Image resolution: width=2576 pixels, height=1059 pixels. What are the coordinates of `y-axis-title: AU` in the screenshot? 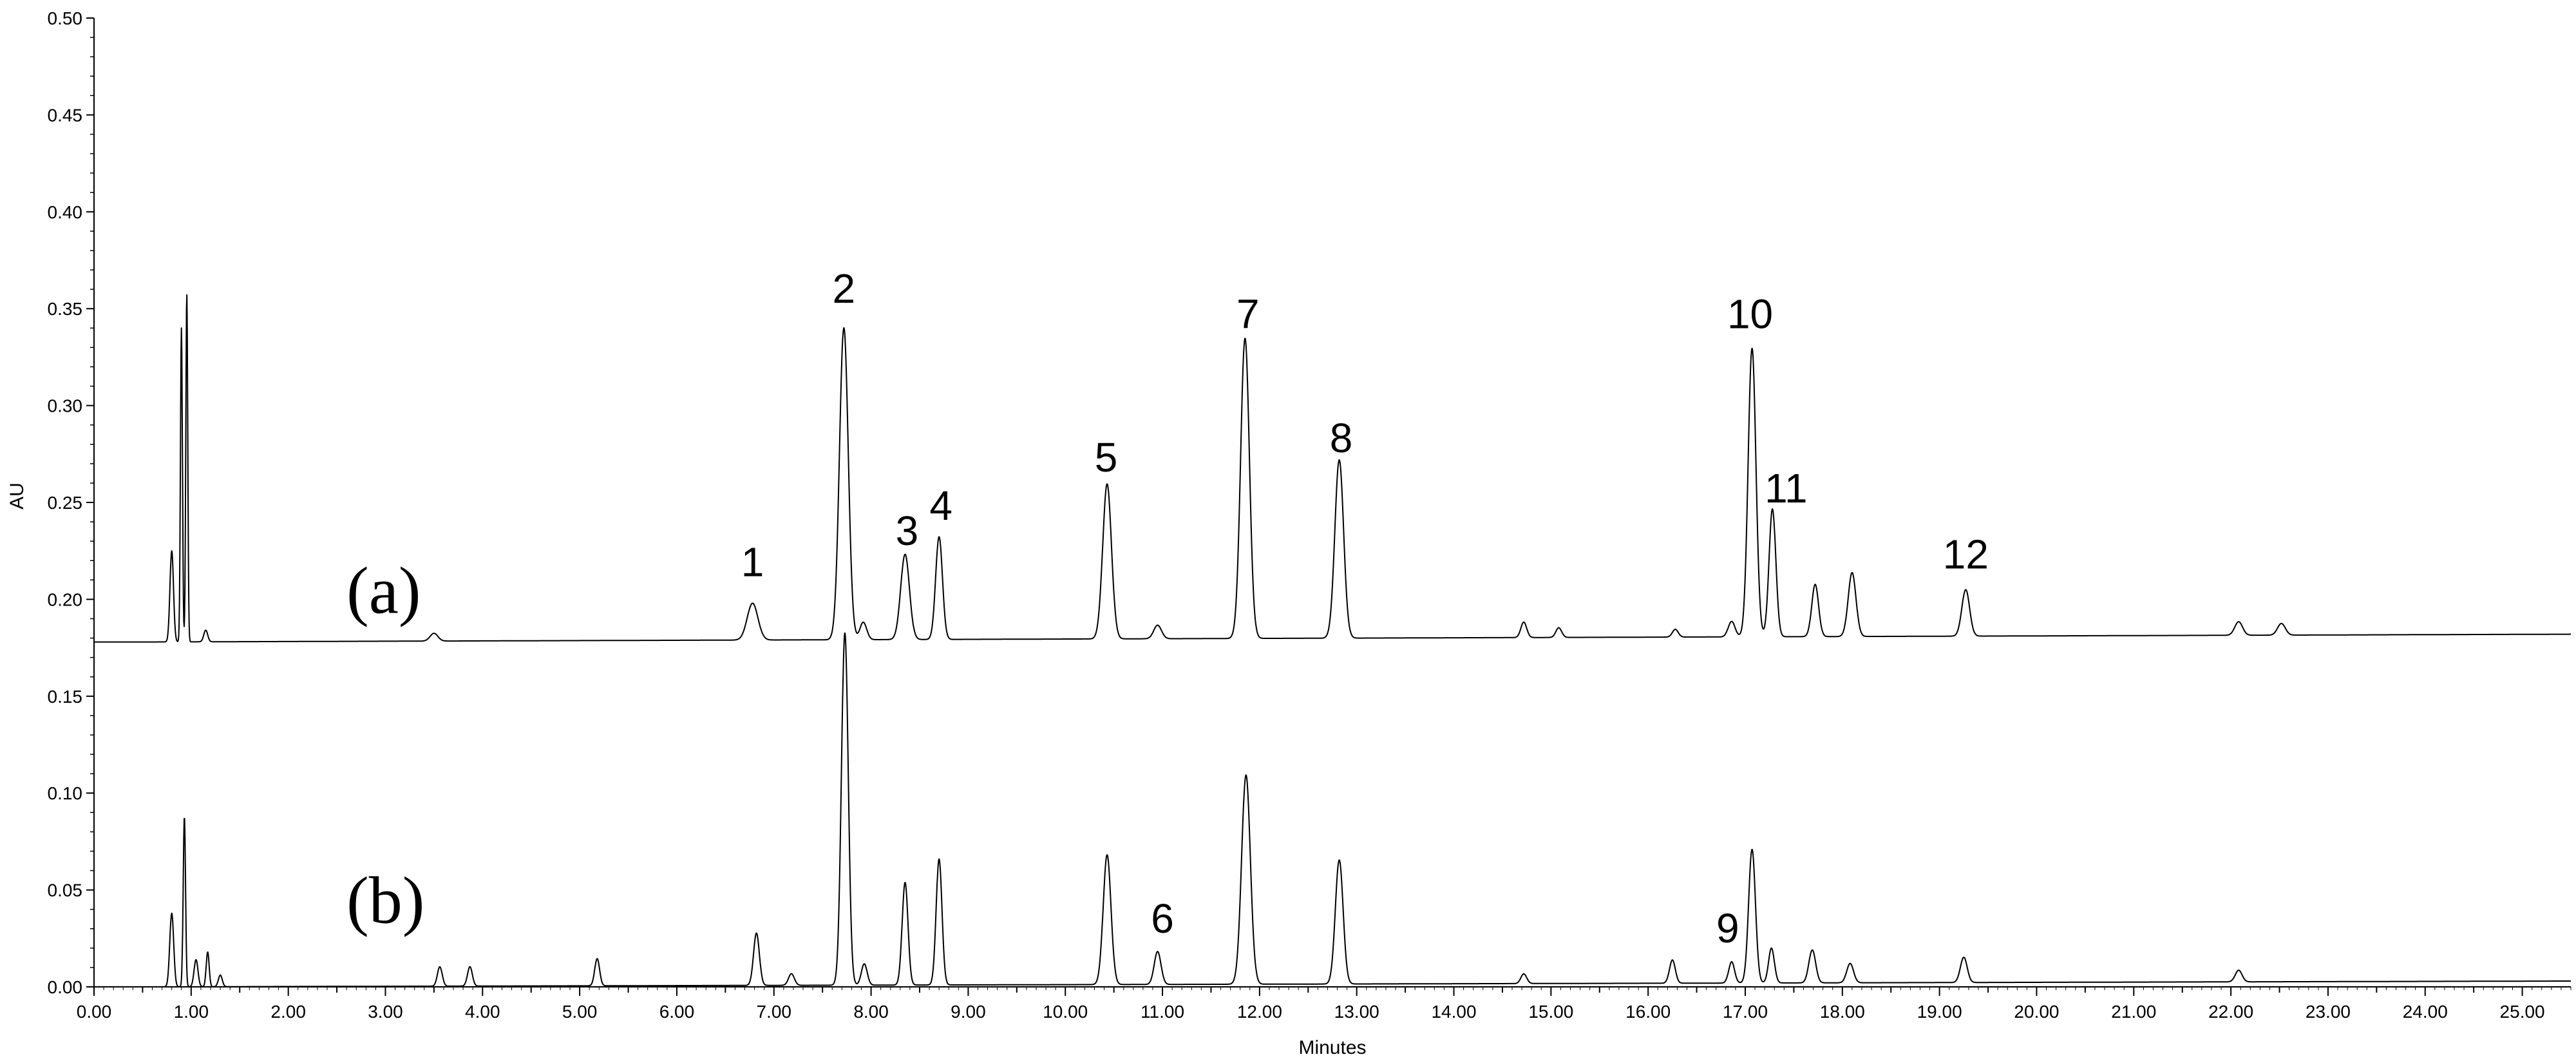 It's located at (17, 496).